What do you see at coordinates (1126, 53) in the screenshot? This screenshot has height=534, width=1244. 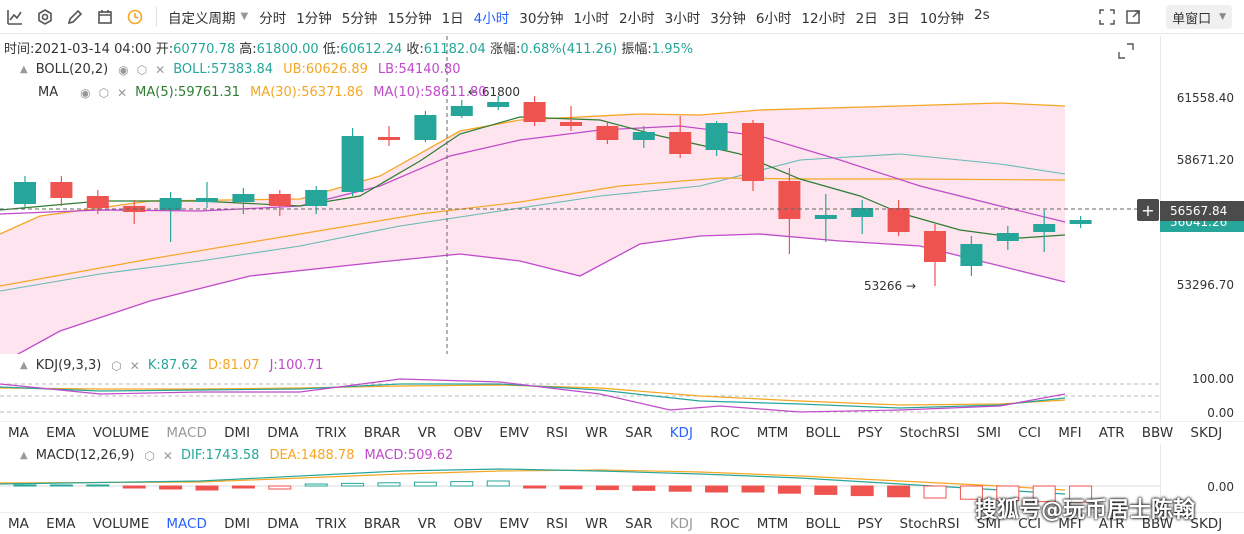 I see `maximize-icon` at bounding box center [1126, 53].